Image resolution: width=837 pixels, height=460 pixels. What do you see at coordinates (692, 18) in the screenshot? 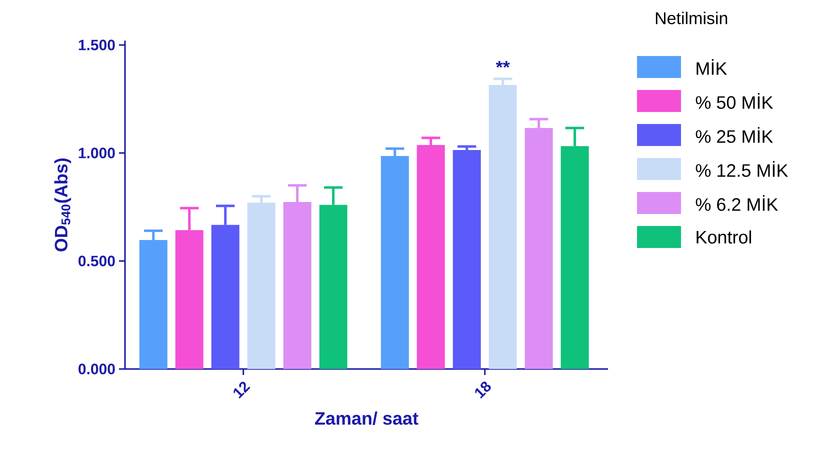
I see `legend-title: Netilmisin` at bounding box center [692, 18].